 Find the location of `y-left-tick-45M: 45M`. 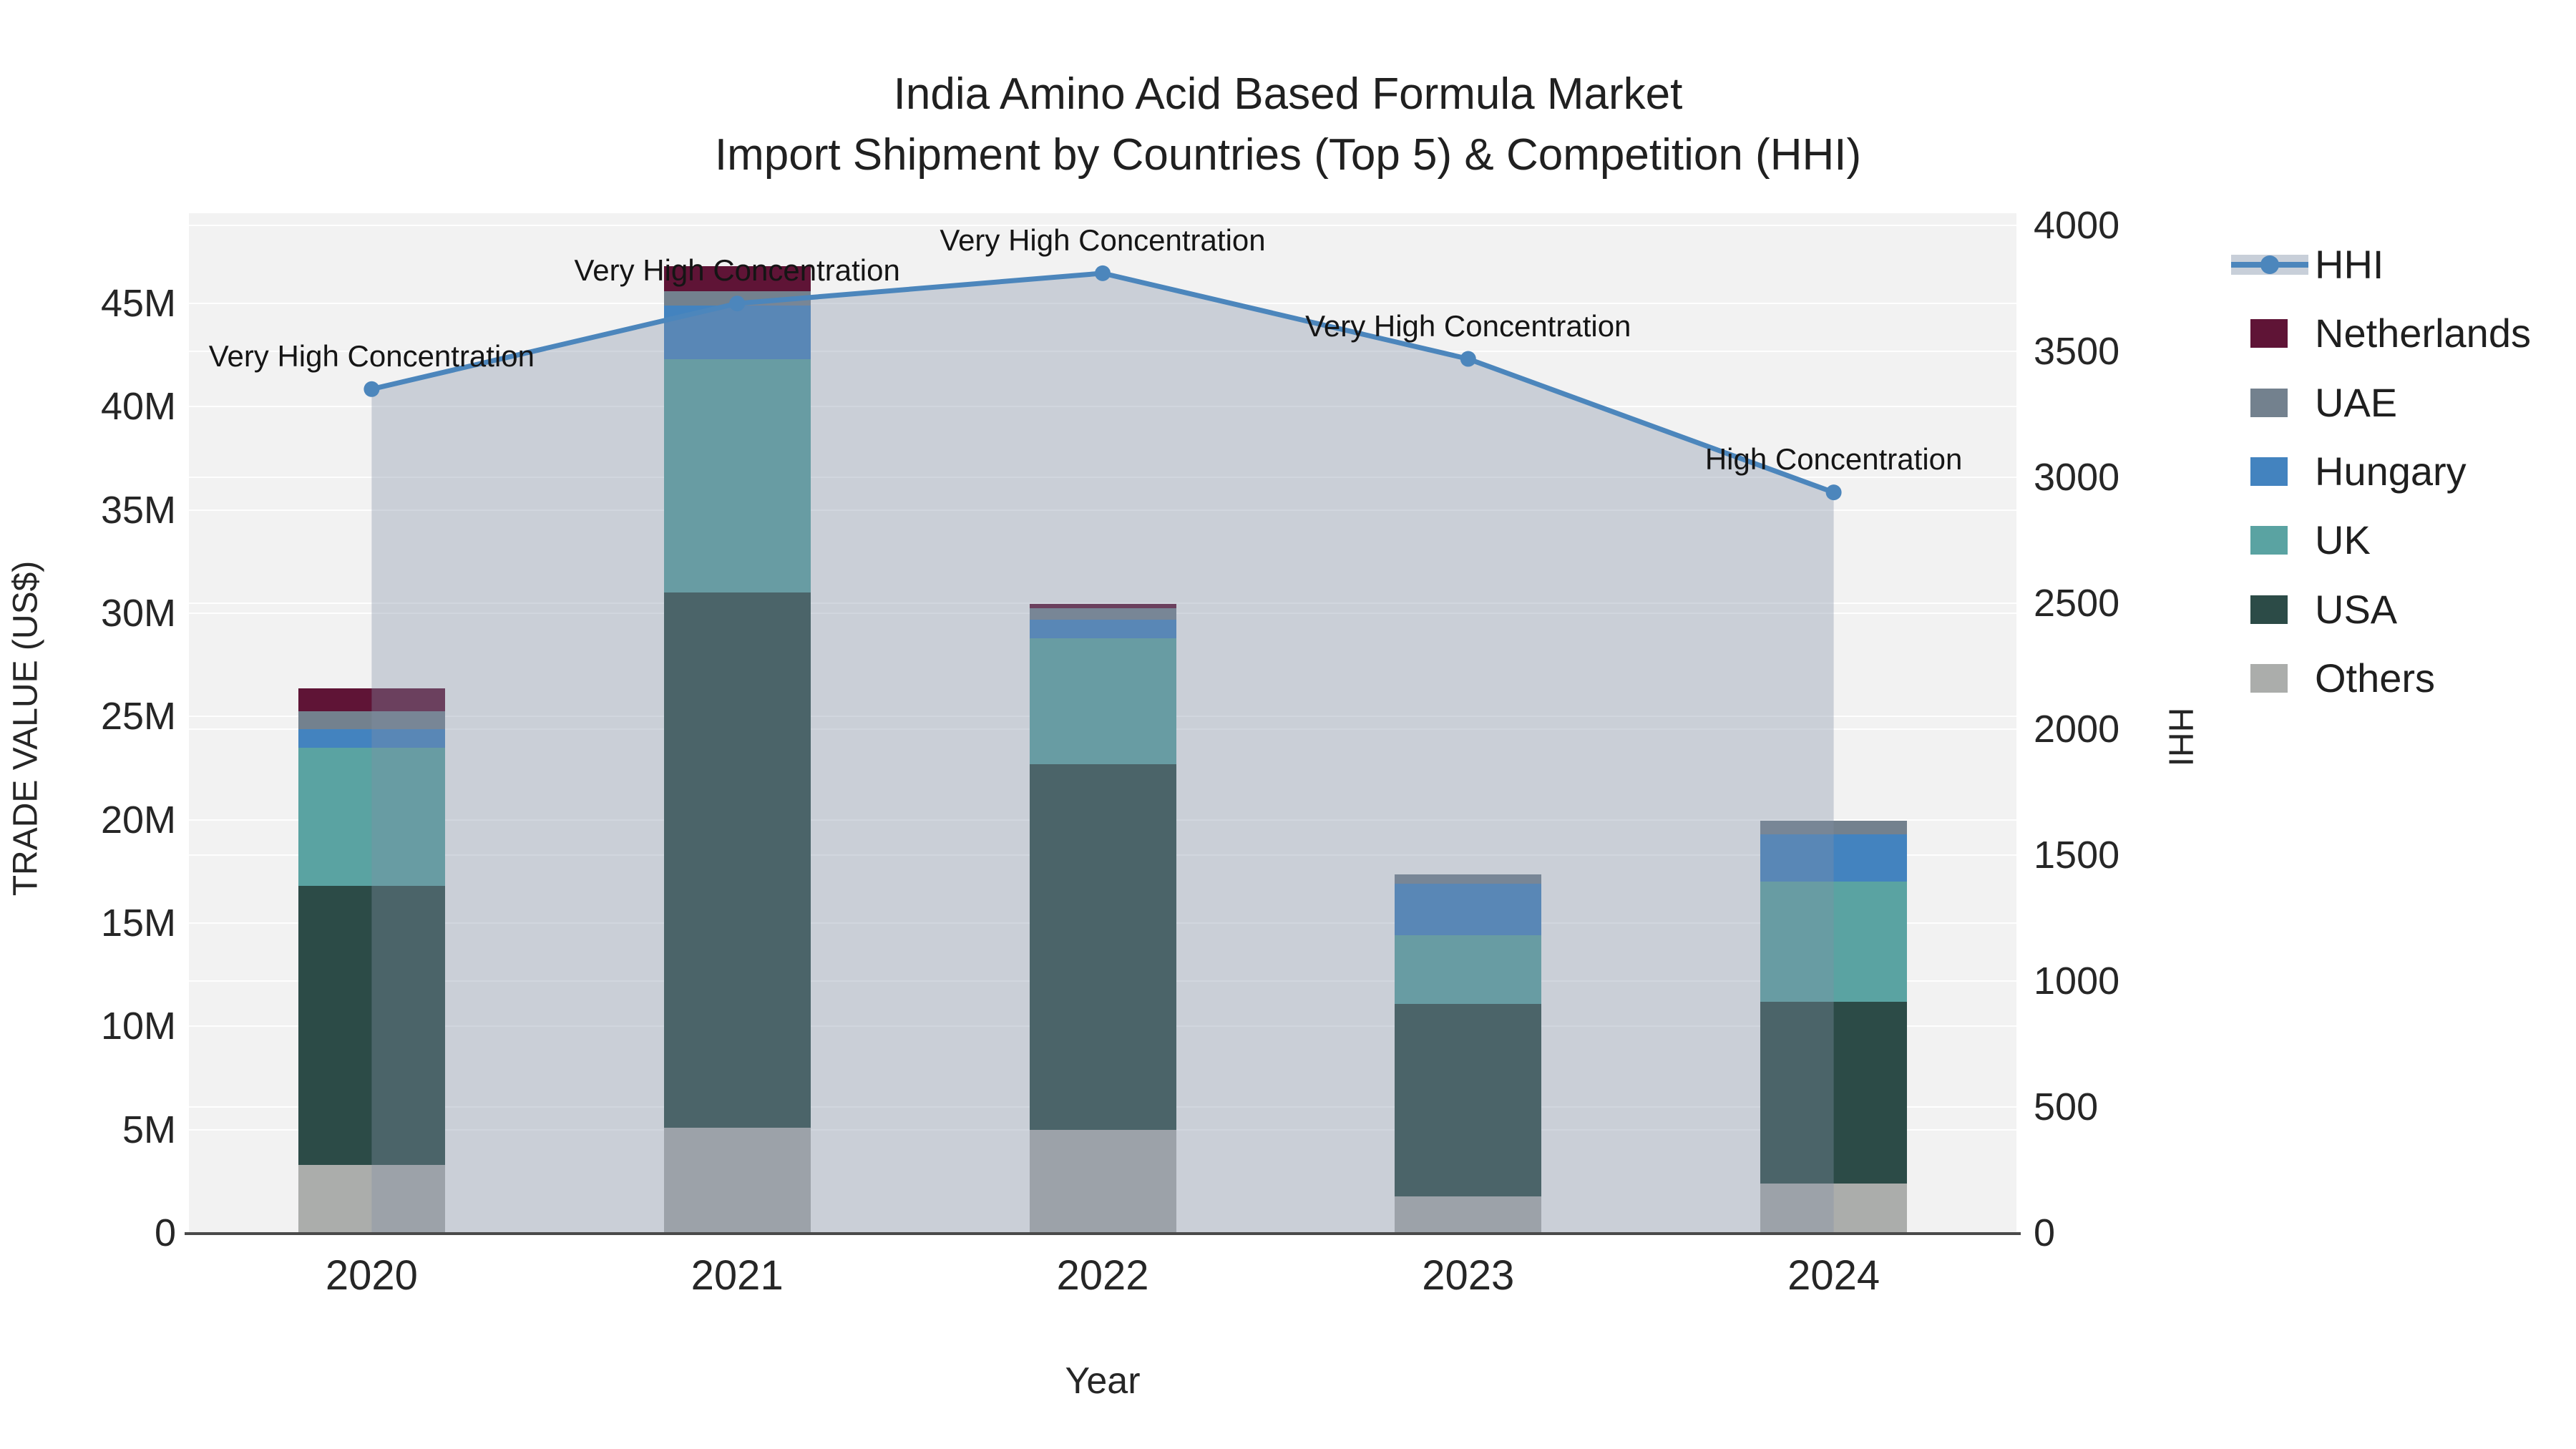

y-left-tick-45M: 45M is located at coordinates (138, 303).